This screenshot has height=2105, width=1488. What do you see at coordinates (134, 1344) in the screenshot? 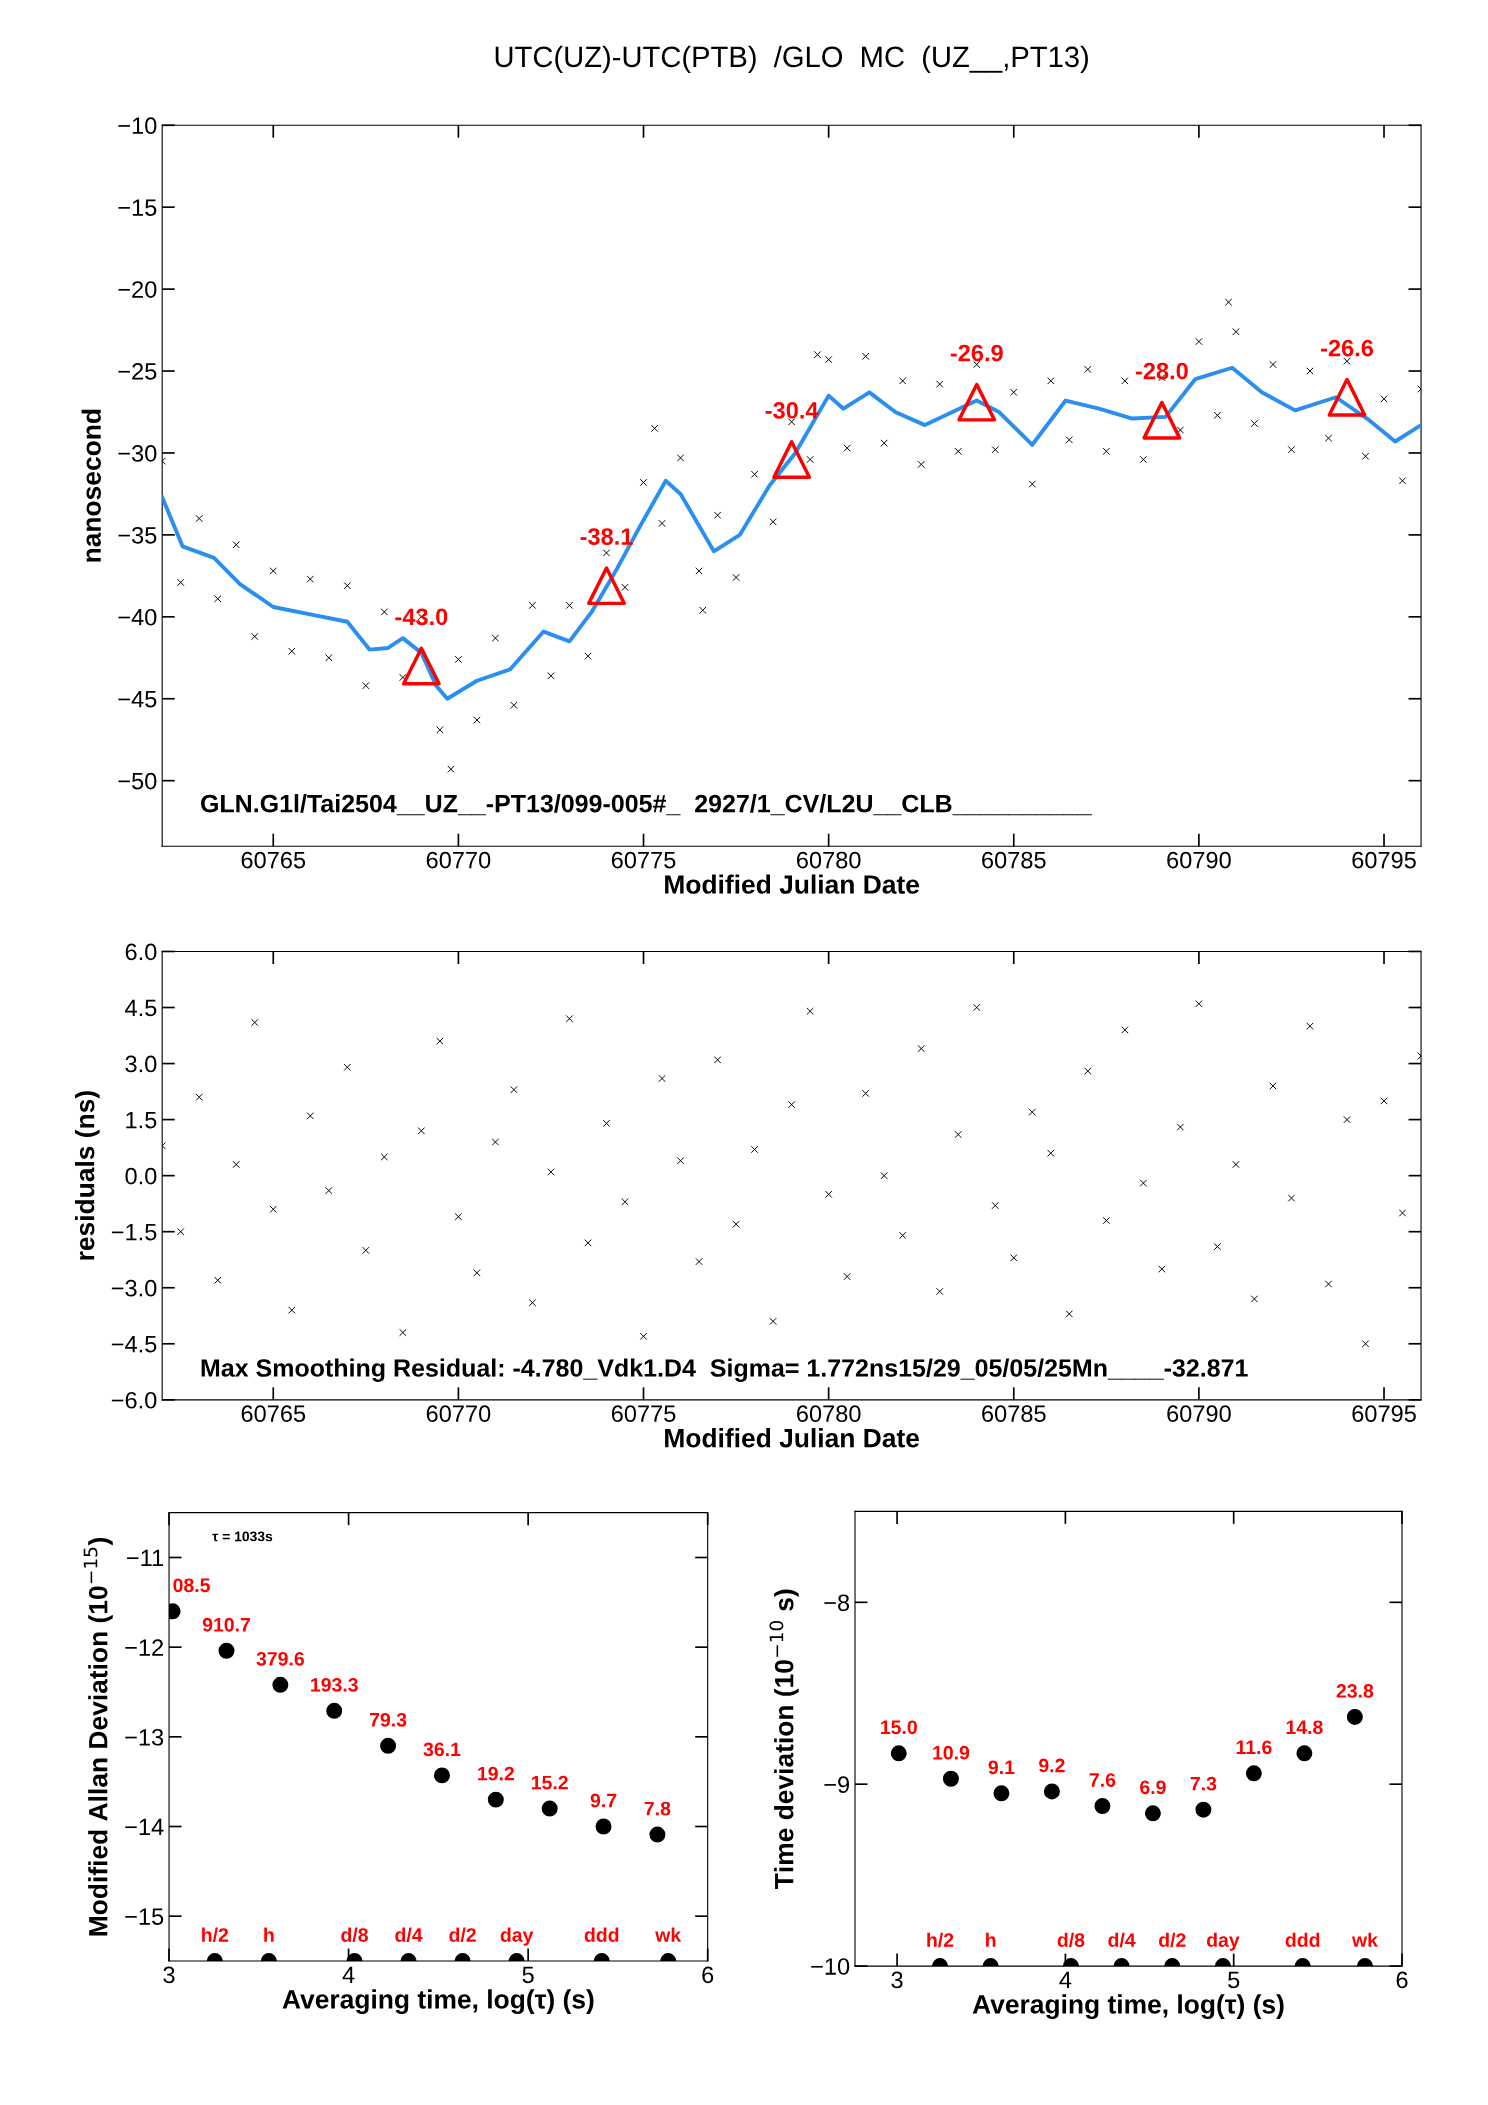
I see `y-tick-label: −4.5` at bounding box center [134, 1344].